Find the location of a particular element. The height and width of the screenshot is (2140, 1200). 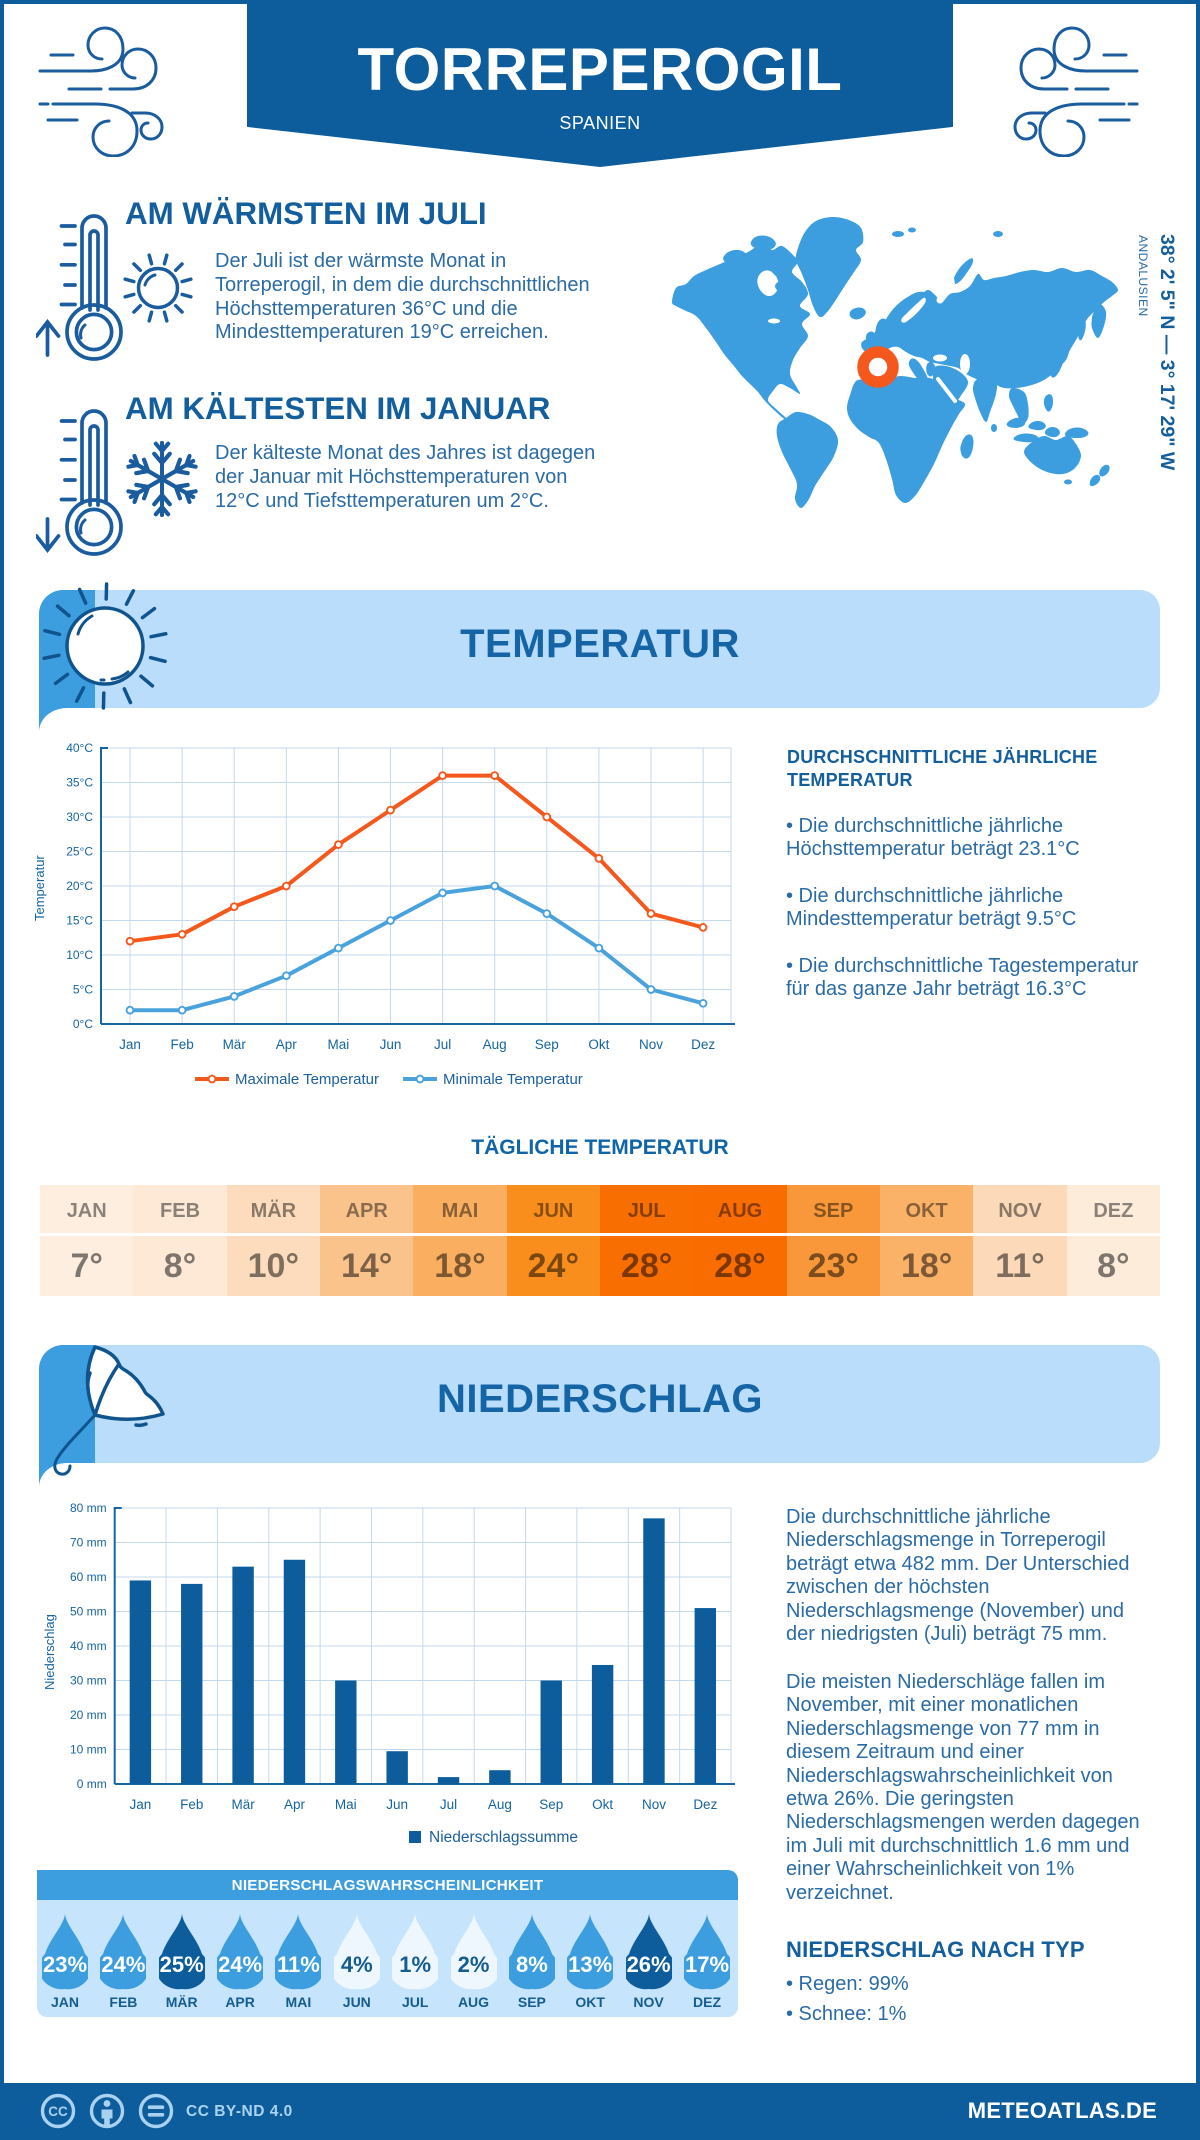

svg-text: 25°C is located at coordinates (79, 852).